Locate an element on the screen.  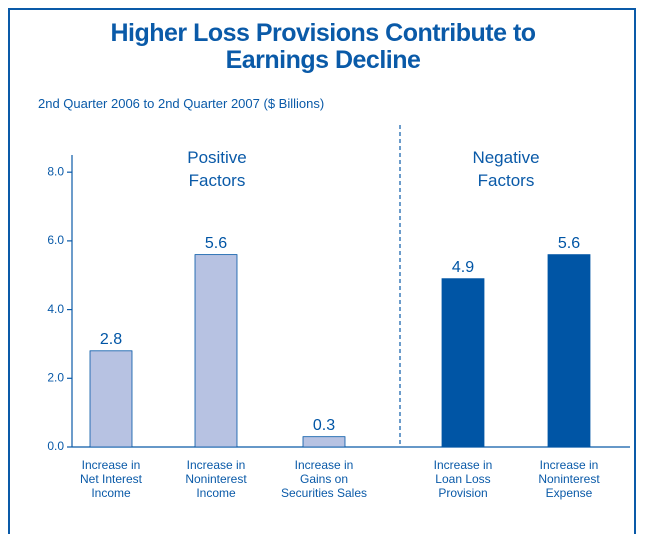
y-tick-label: 4.0 is located at coordinates (55, 309).